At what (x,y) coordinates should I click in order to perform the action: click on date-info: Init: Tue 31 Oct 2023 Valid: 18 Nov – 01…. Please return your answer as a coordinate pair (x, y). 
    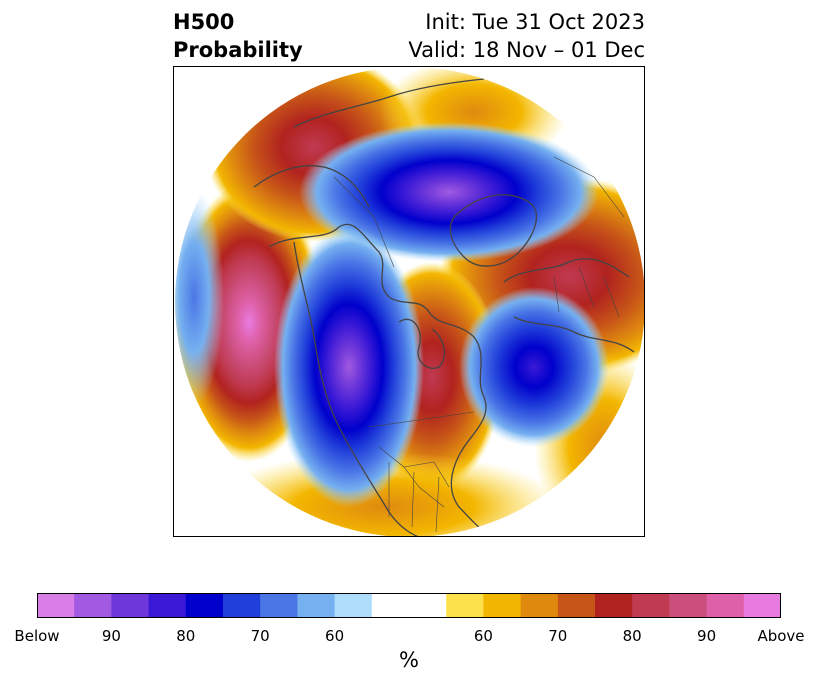
    Looking at the image, I should click on (526, 36).